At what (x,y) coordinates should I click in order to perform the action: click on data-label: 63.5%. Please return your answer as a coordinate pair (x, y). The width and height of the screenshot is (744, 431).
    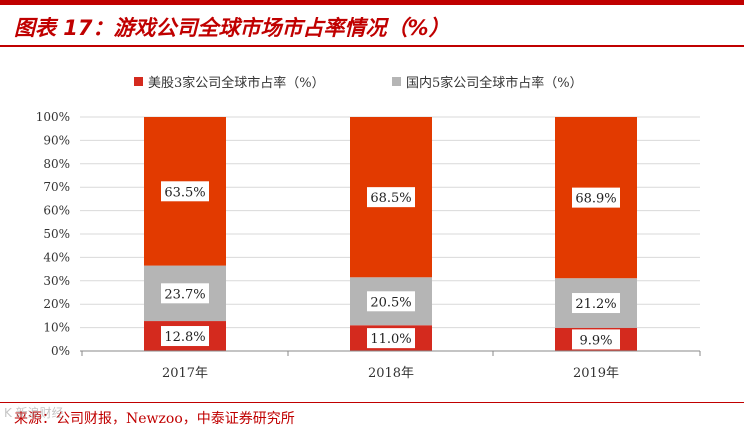
    Looking at the image, I should click on (184, 192).